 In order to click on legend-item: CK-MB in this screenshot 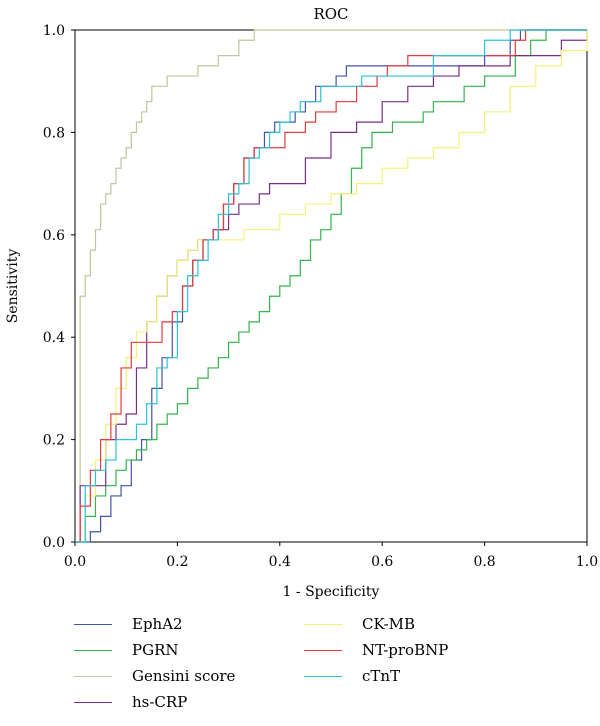, I will do `click(359, 624)`.